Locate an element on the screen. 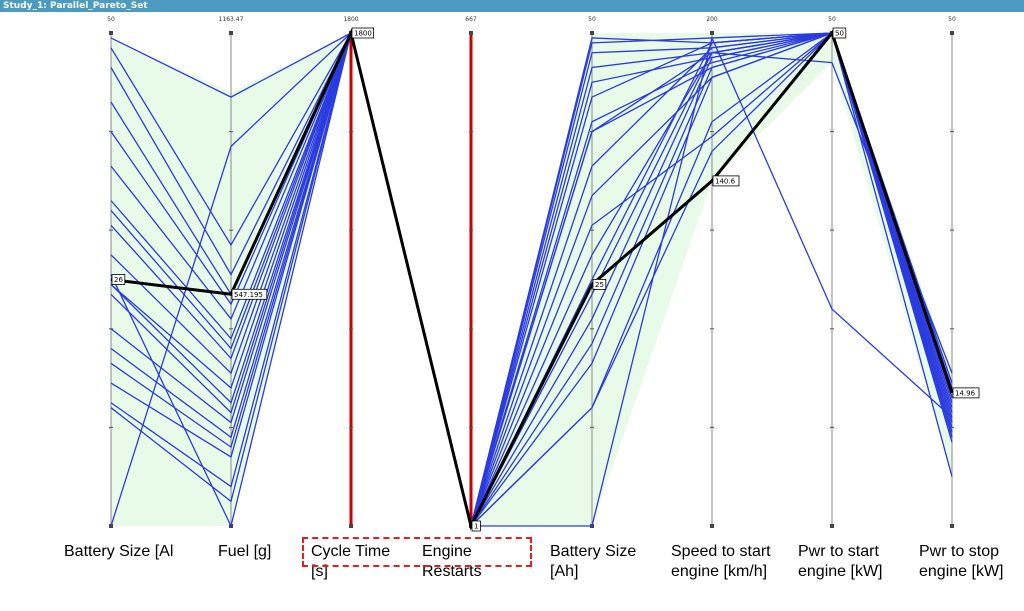  selected-value-label: 1 is located at coordinates (476, 526).